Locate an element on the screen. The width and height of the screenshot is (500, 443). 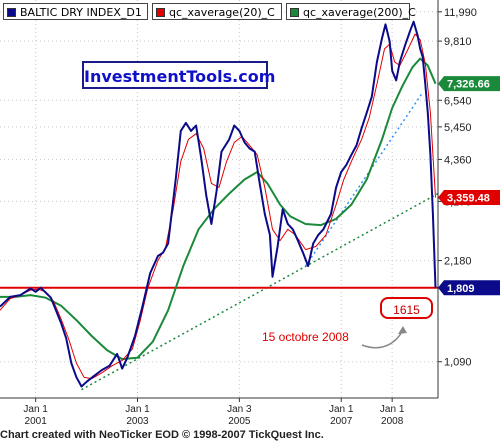
watermark-logo: InvestmentTools.com is located at coordinates (178, 75).